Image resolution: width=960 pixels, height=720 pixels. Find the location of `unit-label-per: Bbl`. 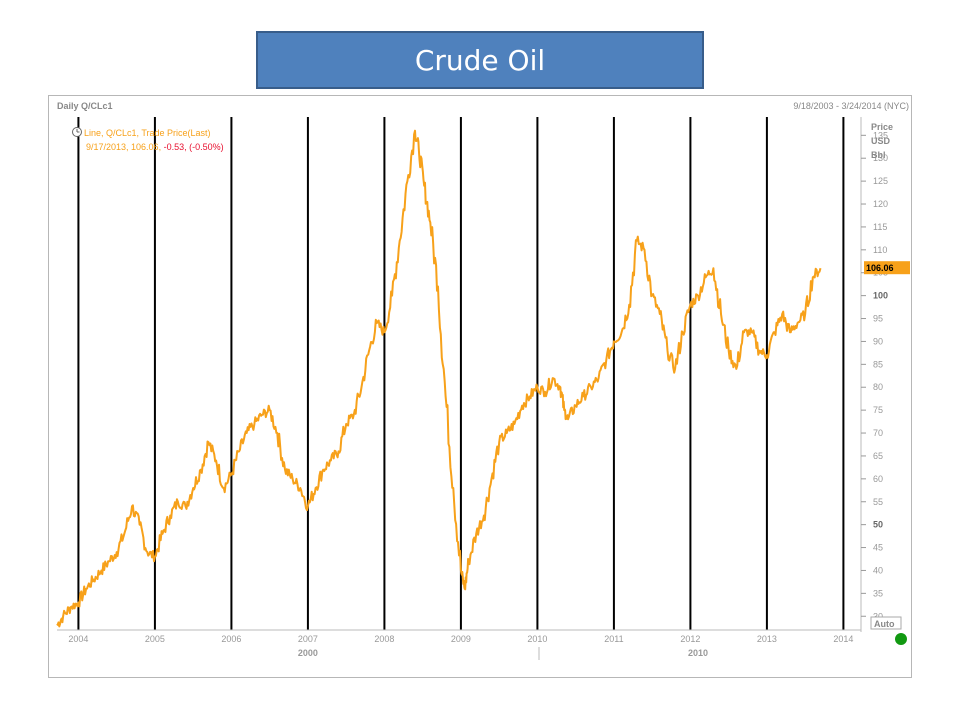

unit-label-per: Bbl is located at coordinates (878, 155).